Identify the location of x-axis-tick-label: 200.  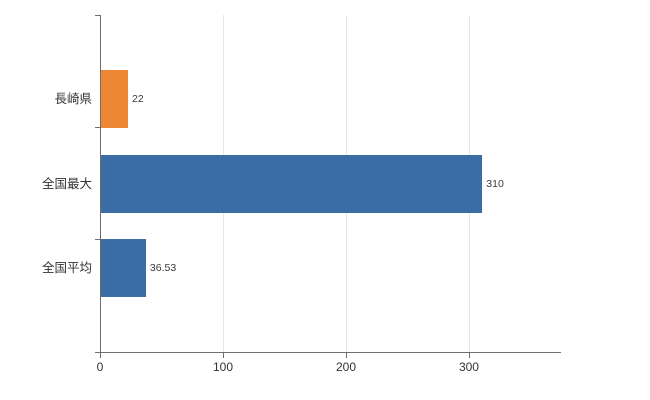
(345, 367).